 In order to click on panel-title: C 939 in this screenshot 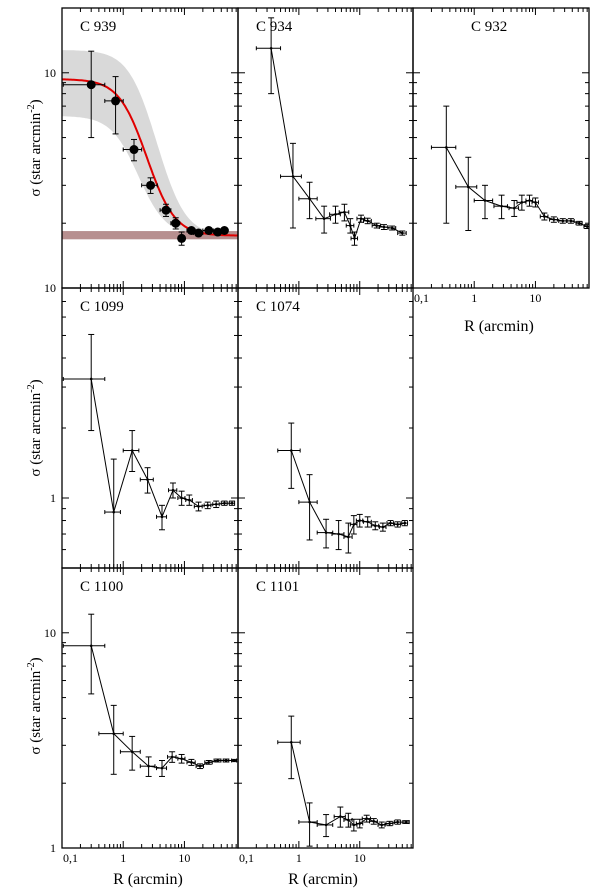, I will do `click(98, 27)`.